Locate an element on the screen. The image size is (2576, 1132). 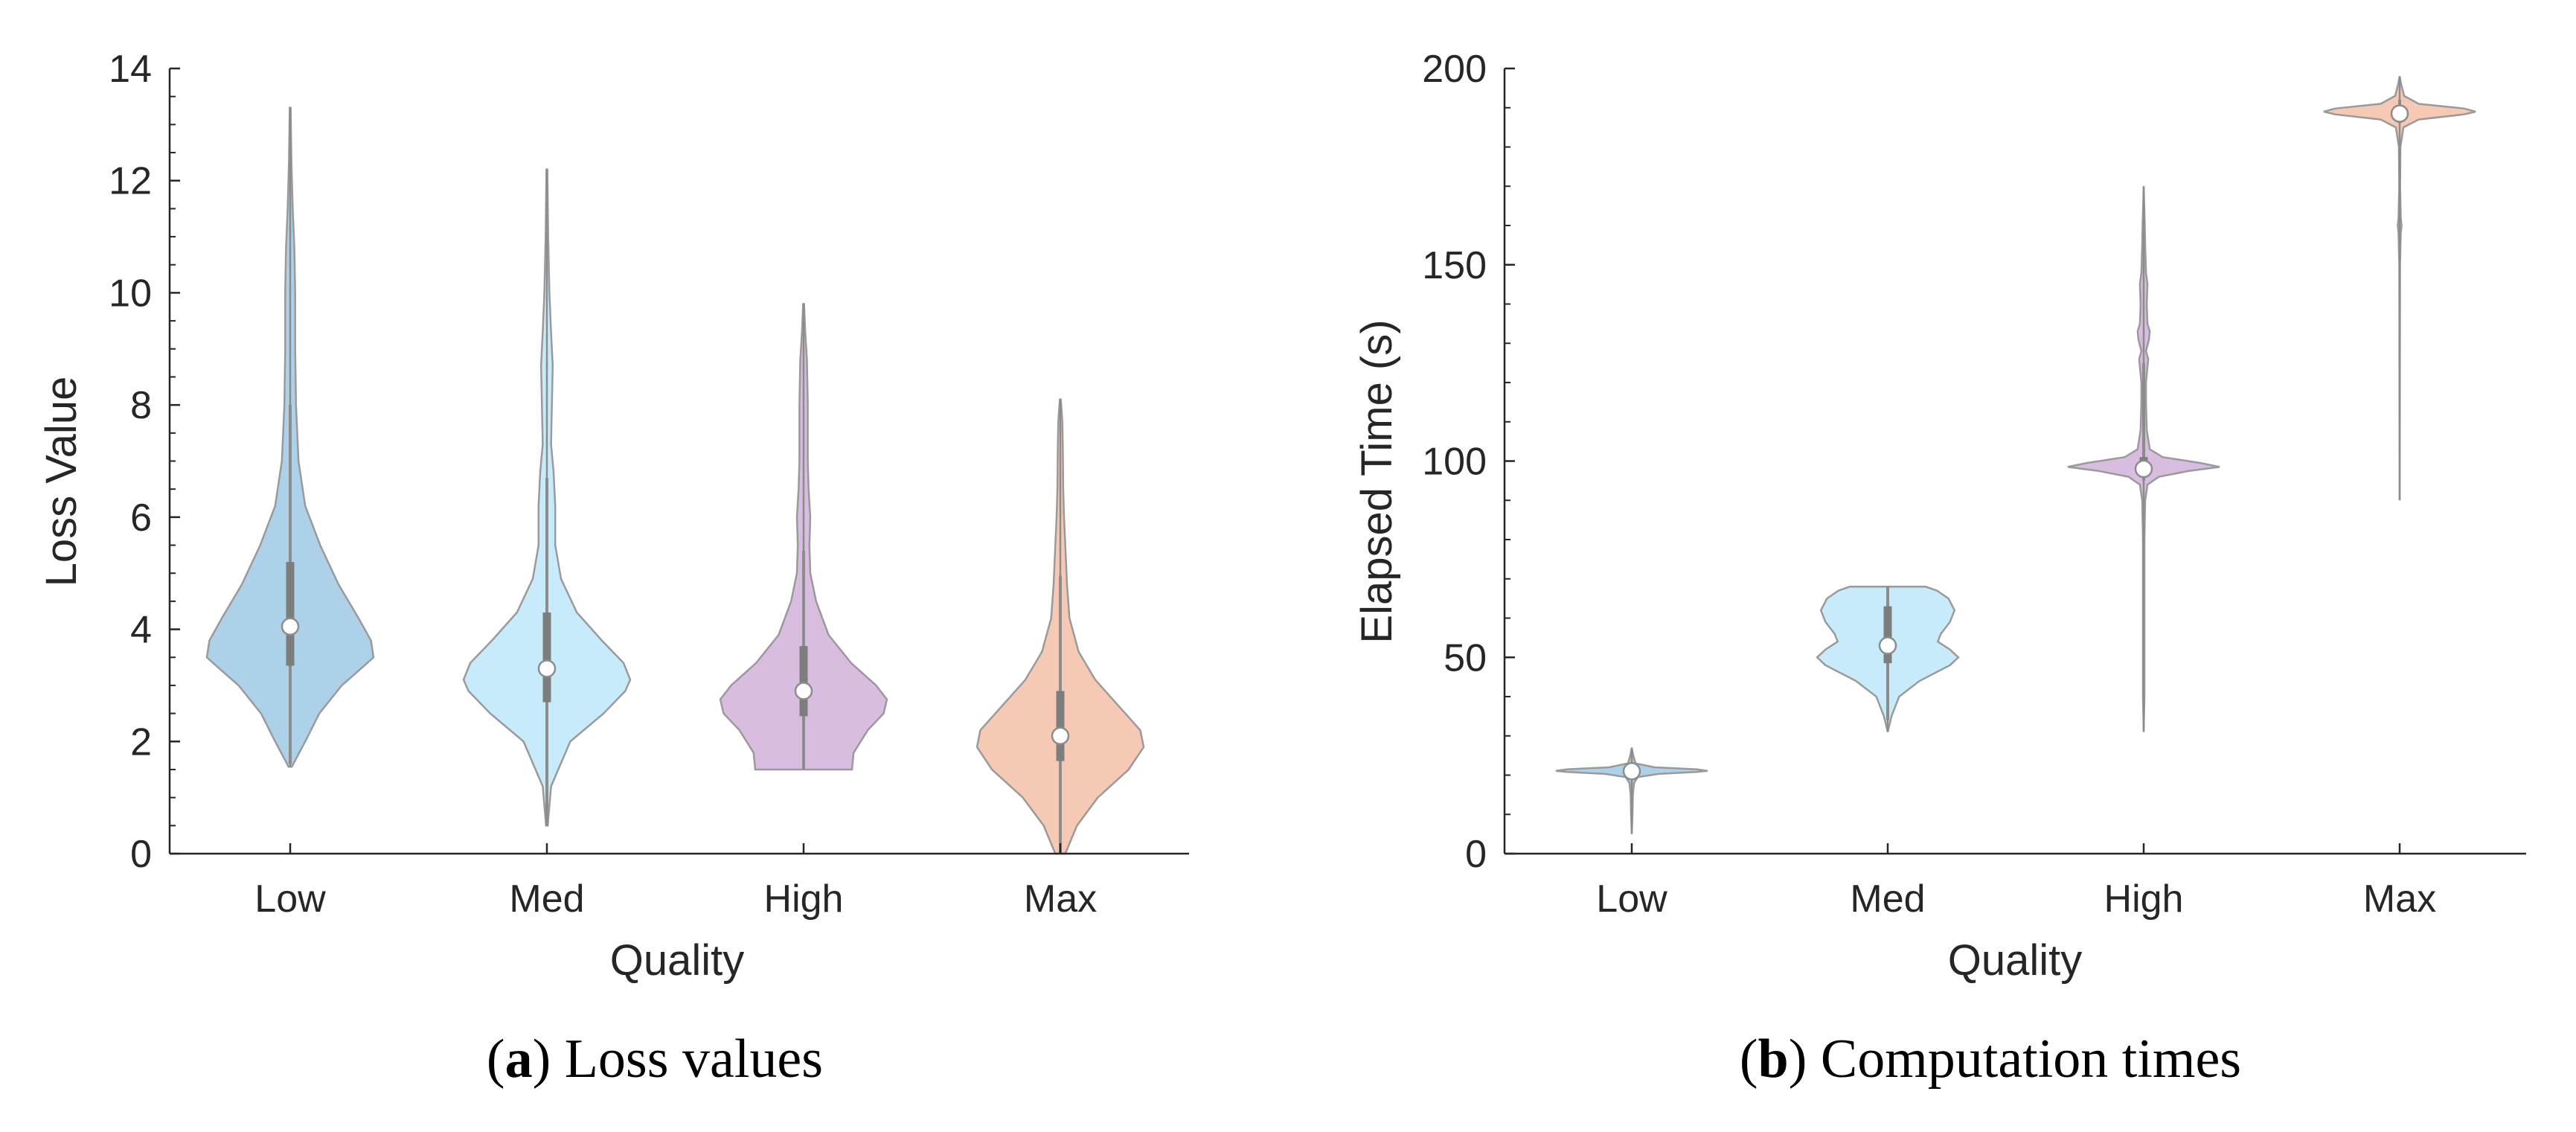
caption-a: (a) Loss values is located at coordinates (655, 1059).